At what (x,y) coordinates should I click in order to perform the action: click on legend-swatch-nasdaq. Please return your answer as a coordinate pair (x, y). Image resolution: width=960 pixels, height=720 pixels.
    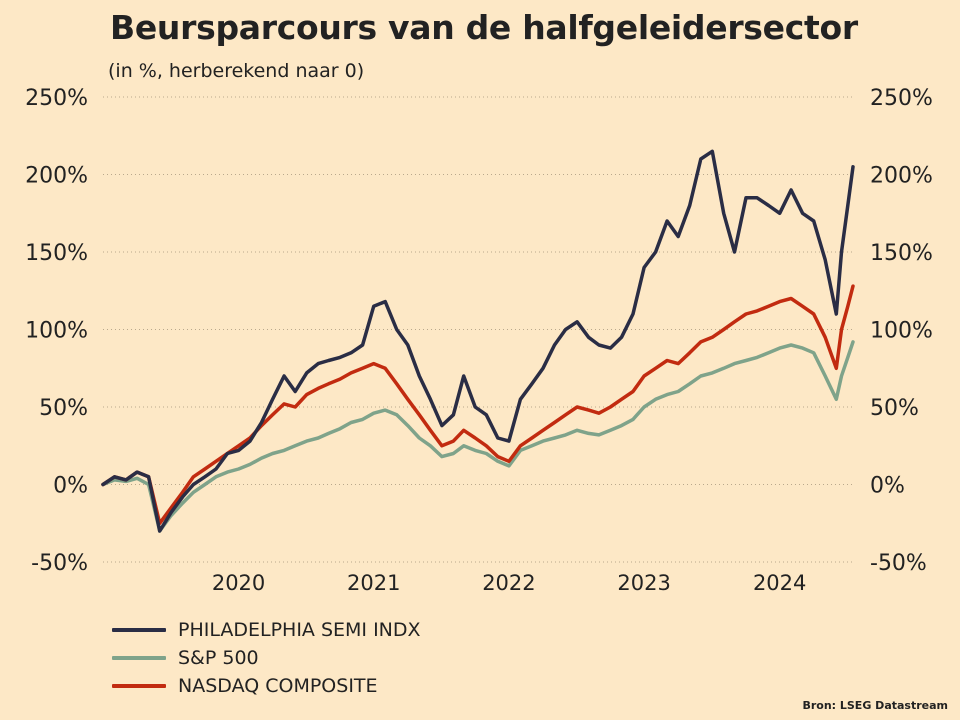
    Looking at the image, I should click on (139, 686).